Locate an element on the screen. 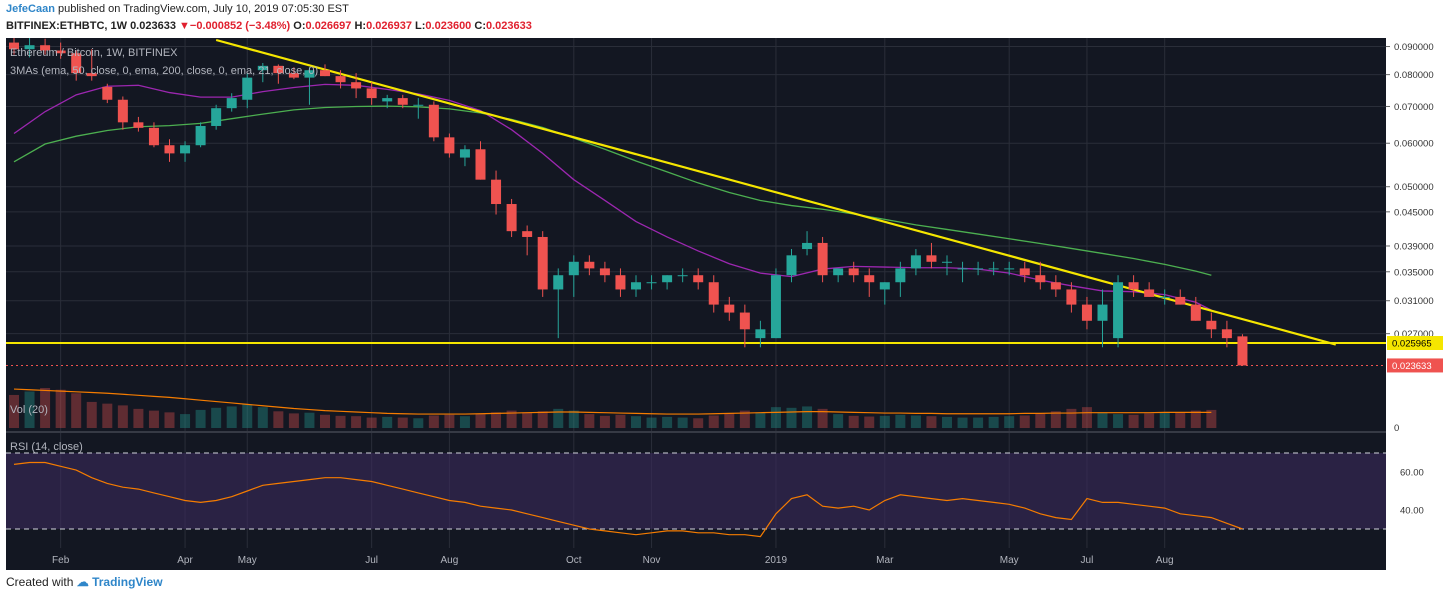 Image resolution: width=1450 pixels, height=599 pixels. down-arrow-icon: ▼ is located at coordinates (184, 26).